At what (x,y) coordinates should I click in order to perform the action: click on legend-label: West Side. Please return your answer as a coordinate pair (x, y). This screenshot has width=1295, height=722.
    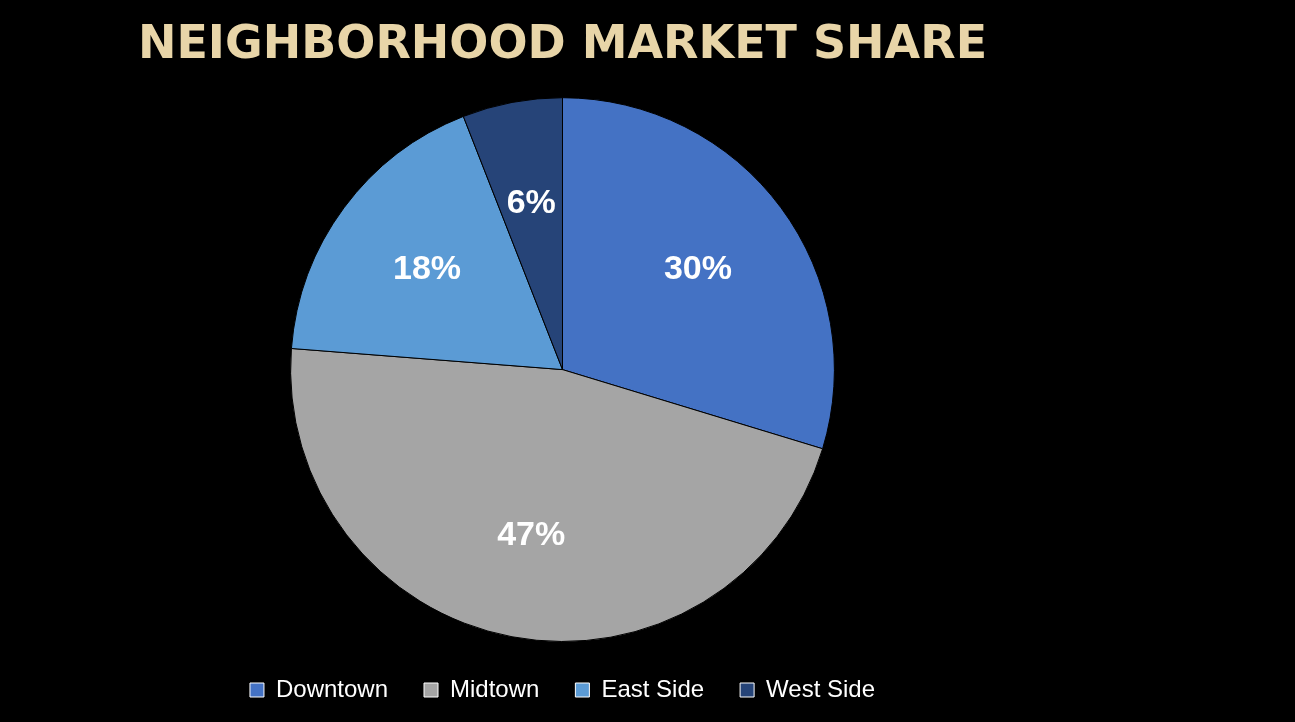
    Looking at the image, I should click on (821, 688).